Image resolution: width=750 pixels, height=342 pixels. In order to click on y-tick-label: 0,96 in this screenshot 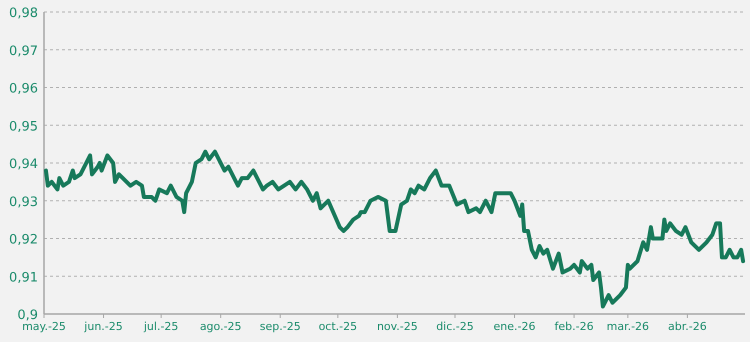, I will do `click(23, 89)`.